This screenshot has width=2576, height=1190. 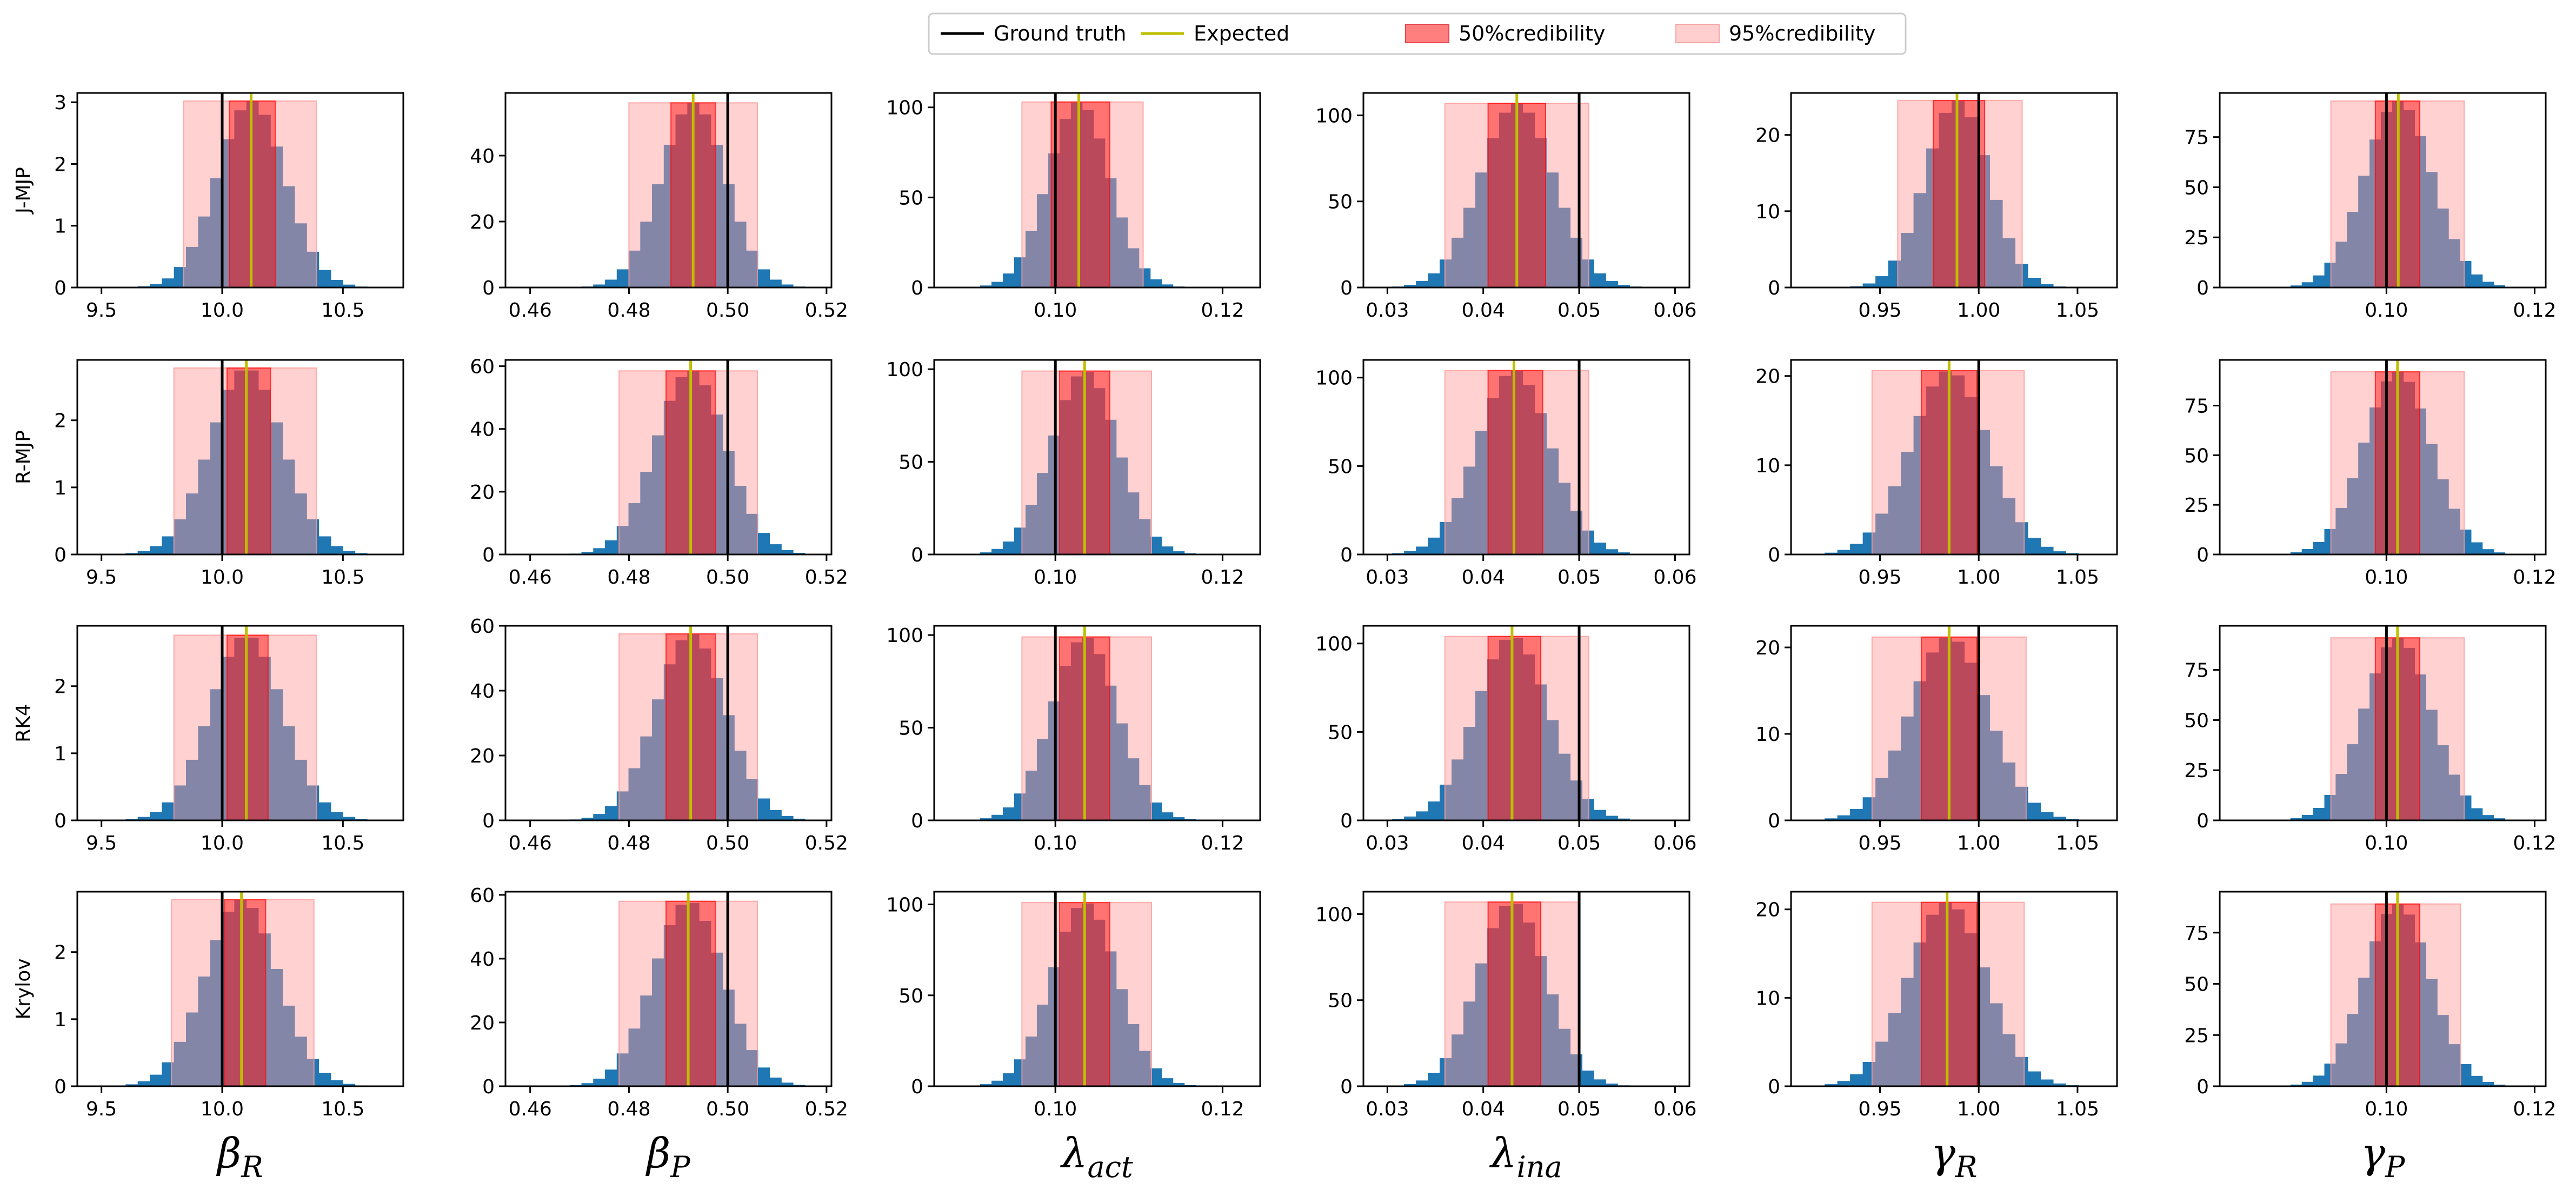 What do you see at coordinates (628, 843) in the screenshot?
I see `x-tick-label: 0.48` at bounding box center [628, 843].